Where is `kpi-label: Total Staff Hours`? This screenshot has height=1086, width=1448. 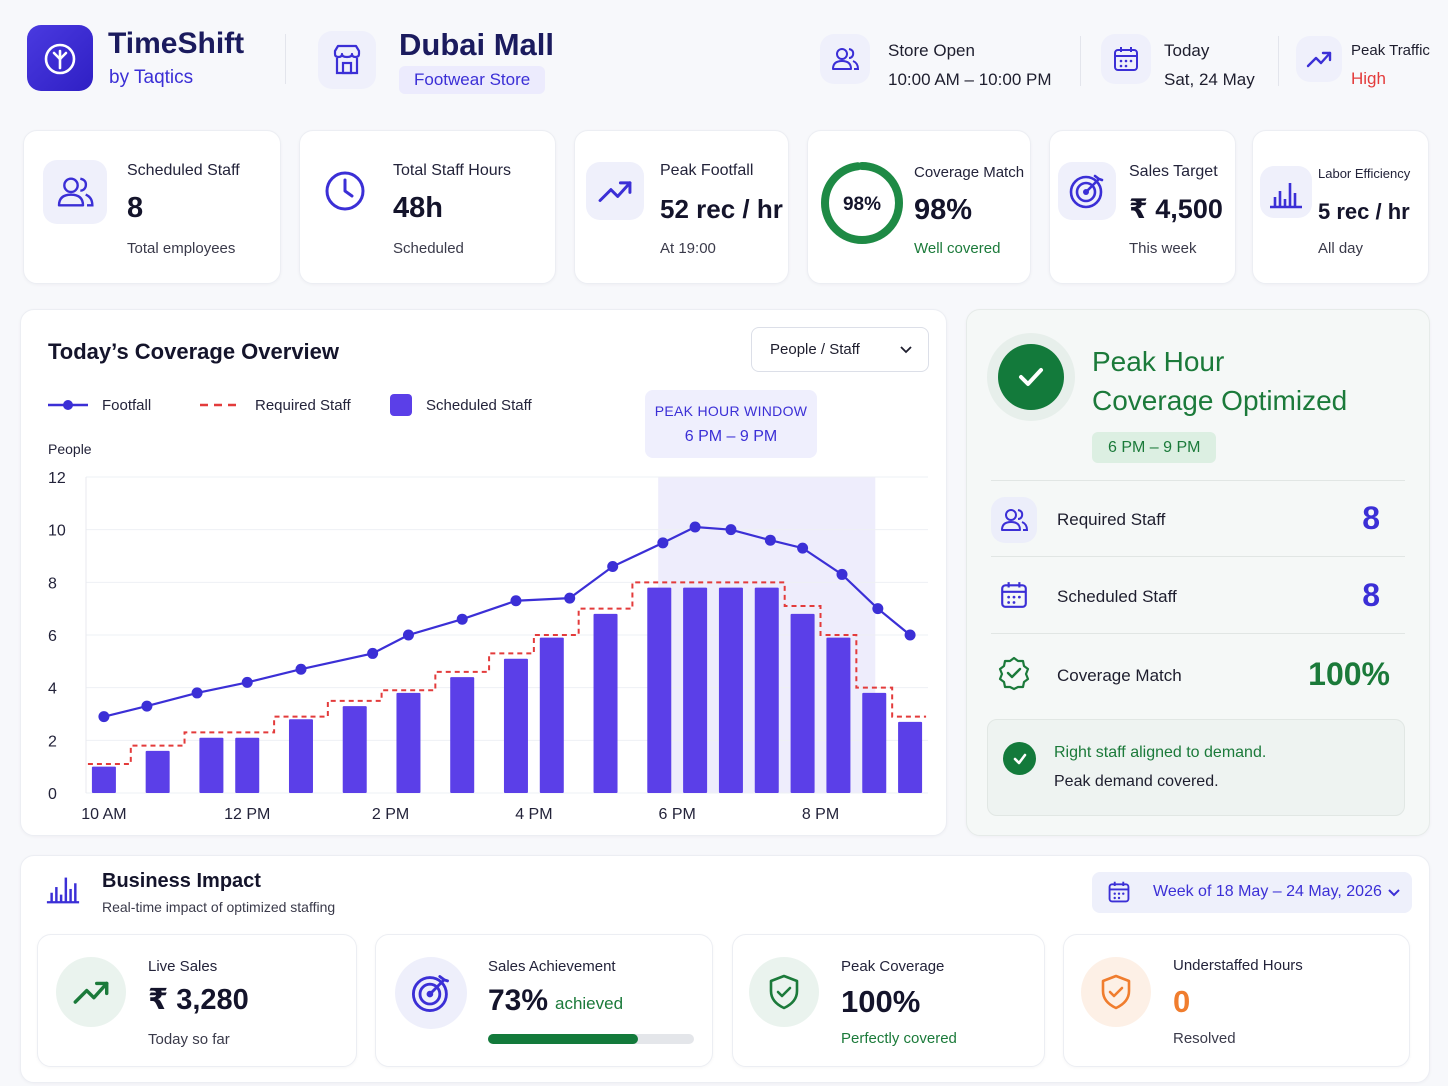
kpi-label: Total Staff Hours is located at coordinates (452, 170).